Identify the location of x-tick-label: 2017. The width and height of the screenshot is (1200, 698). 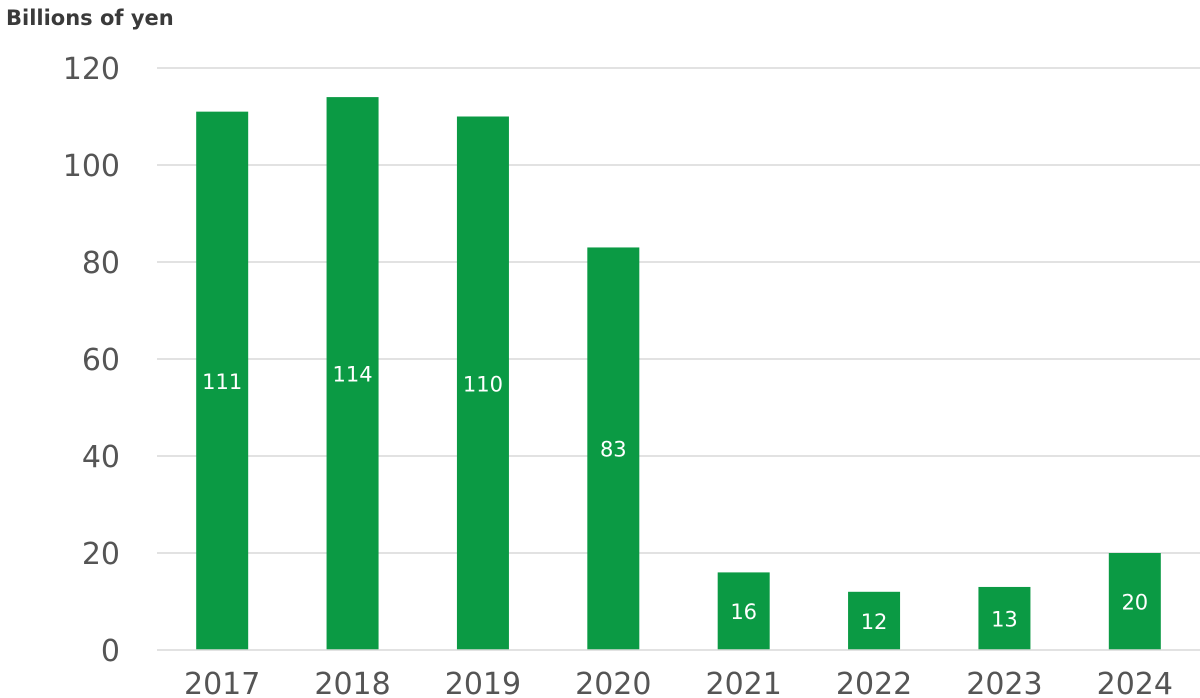
(222, 682).